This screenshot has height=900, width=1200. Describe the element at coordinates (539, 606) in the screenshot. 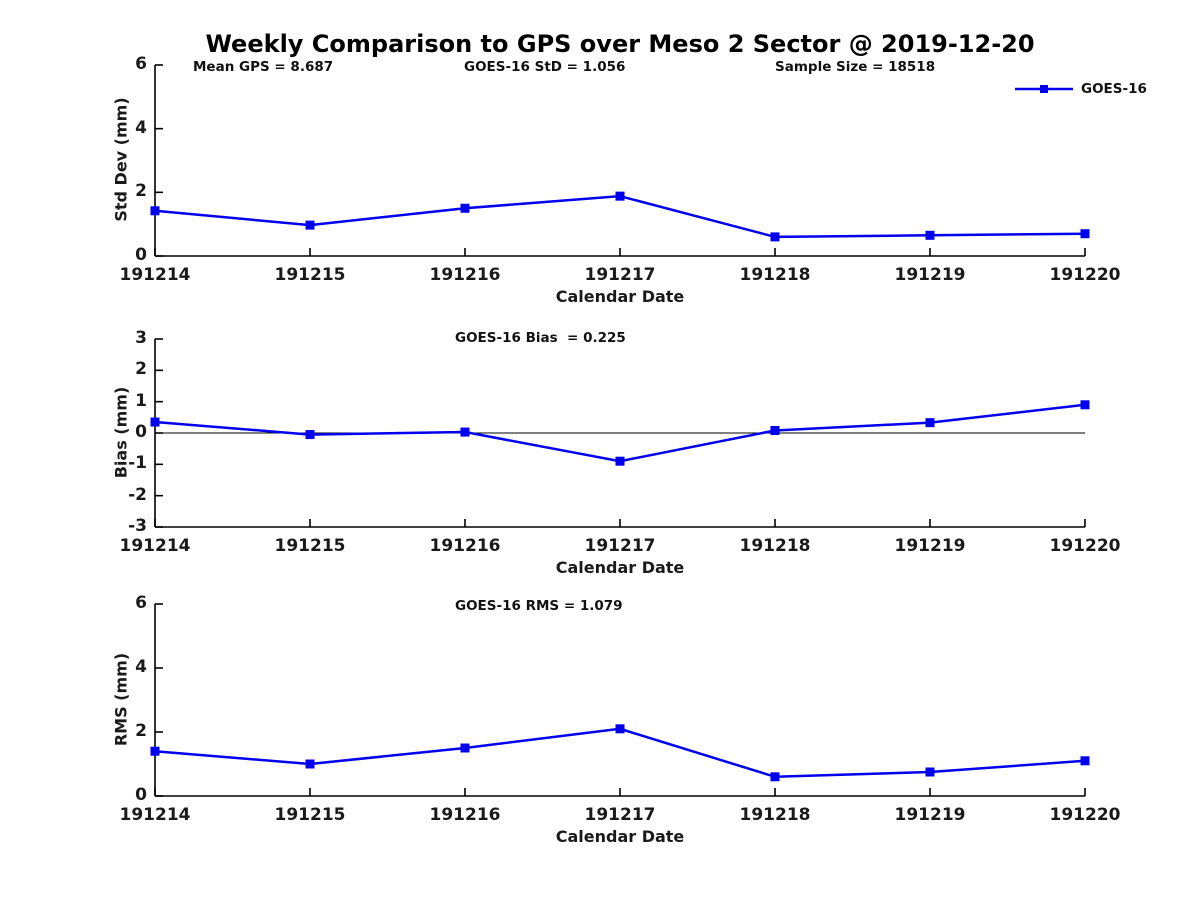

I see `annotation-goes16-rms: GOES-16 RMS = 1.079` at that location.